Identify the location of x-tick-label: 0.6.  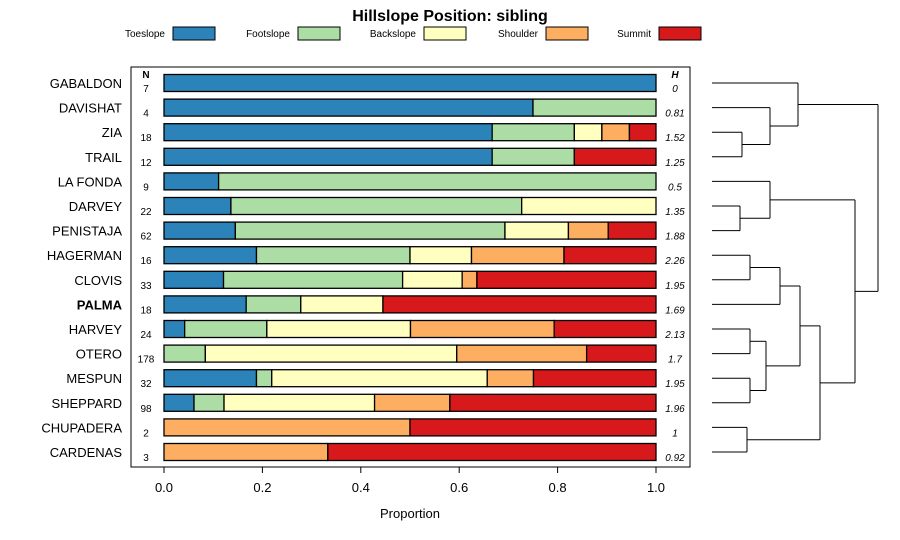
(459, 487).